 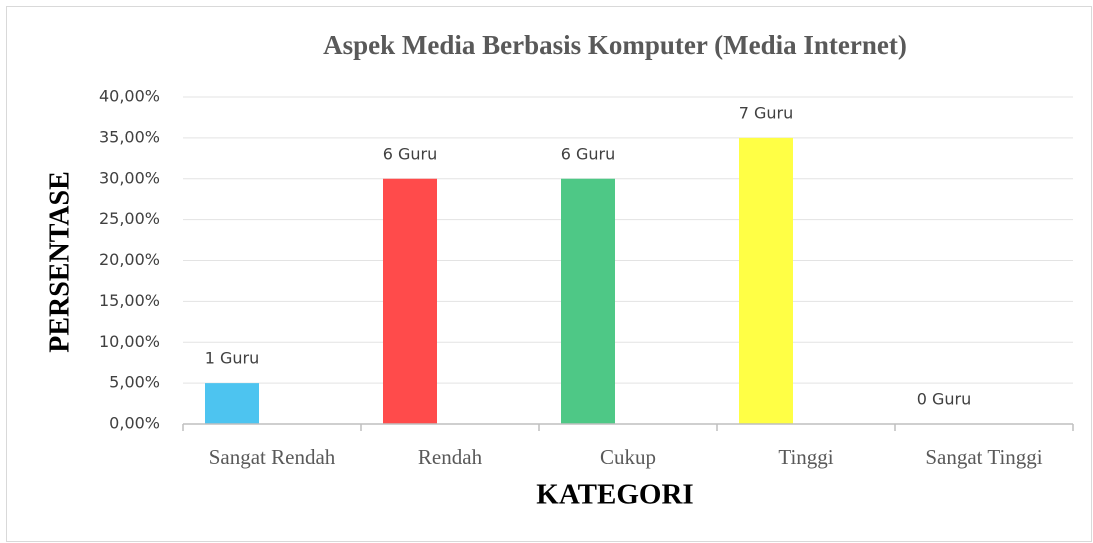 What do you see at coordinates (134, 382) in the screenshot?
I see `y-tick-label: 5,00%` at bounding box center [134, 382].